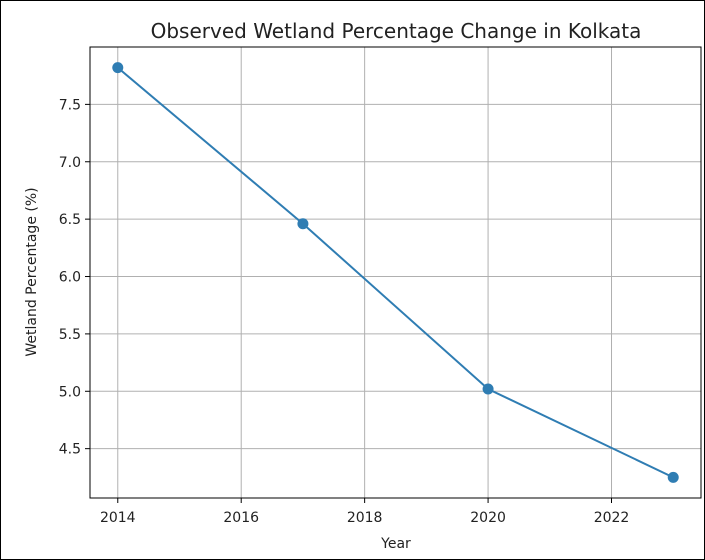 The height and width of the screenshot is (560, 705). Describe the element at coordinates (118, 518) in the screenshot. I see `x-tick-label: 2014` at that location.